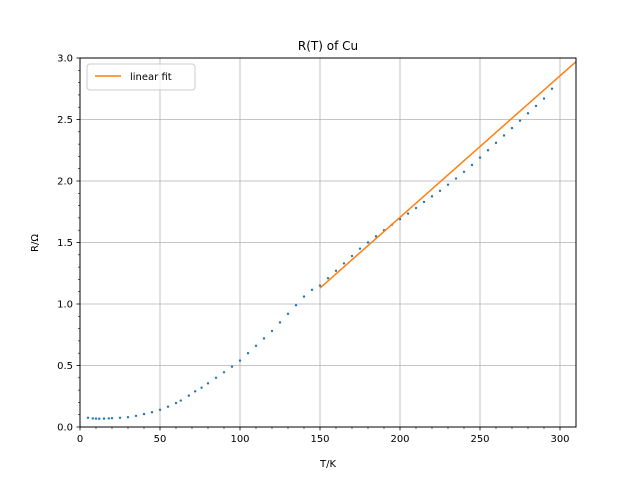  Describe the element at coordinates (80, 439) in the screenshot. I see `x-tick-label: 0` at that location.